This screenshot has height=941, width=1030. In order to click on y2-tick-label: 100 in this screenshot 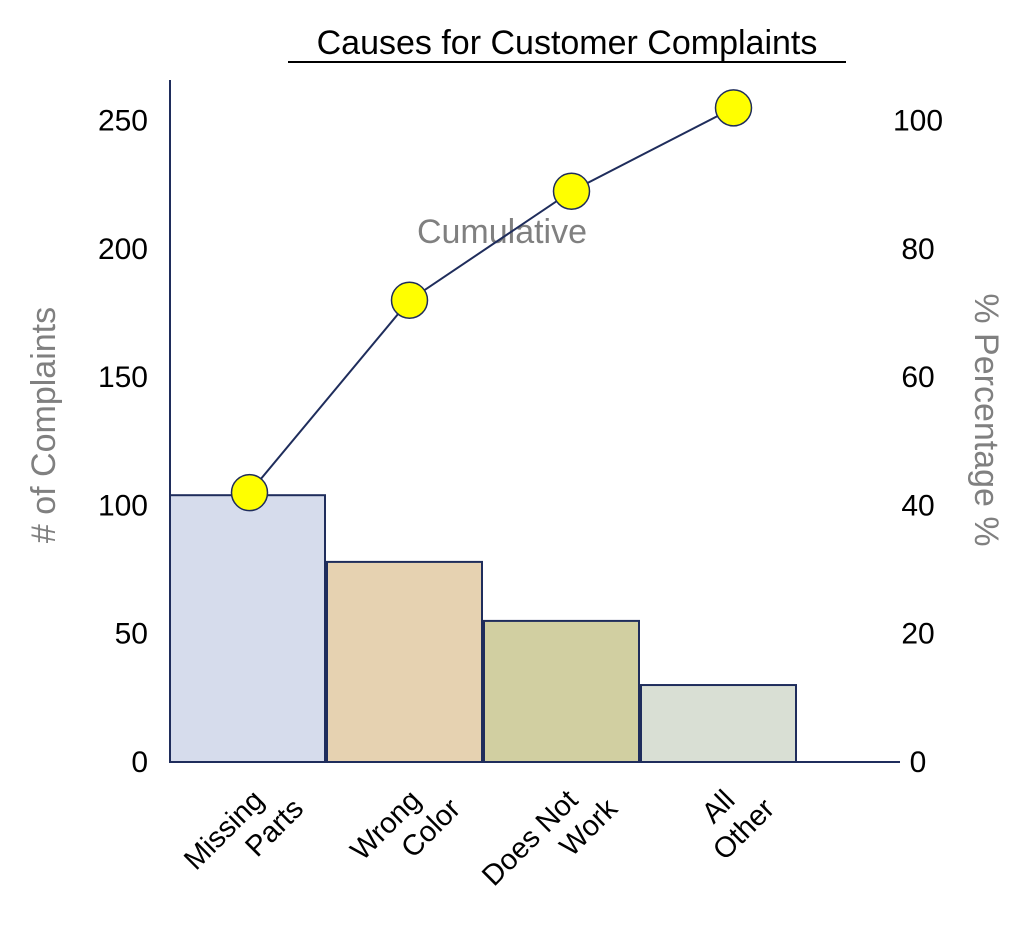, I will do `click(918, 121)`.